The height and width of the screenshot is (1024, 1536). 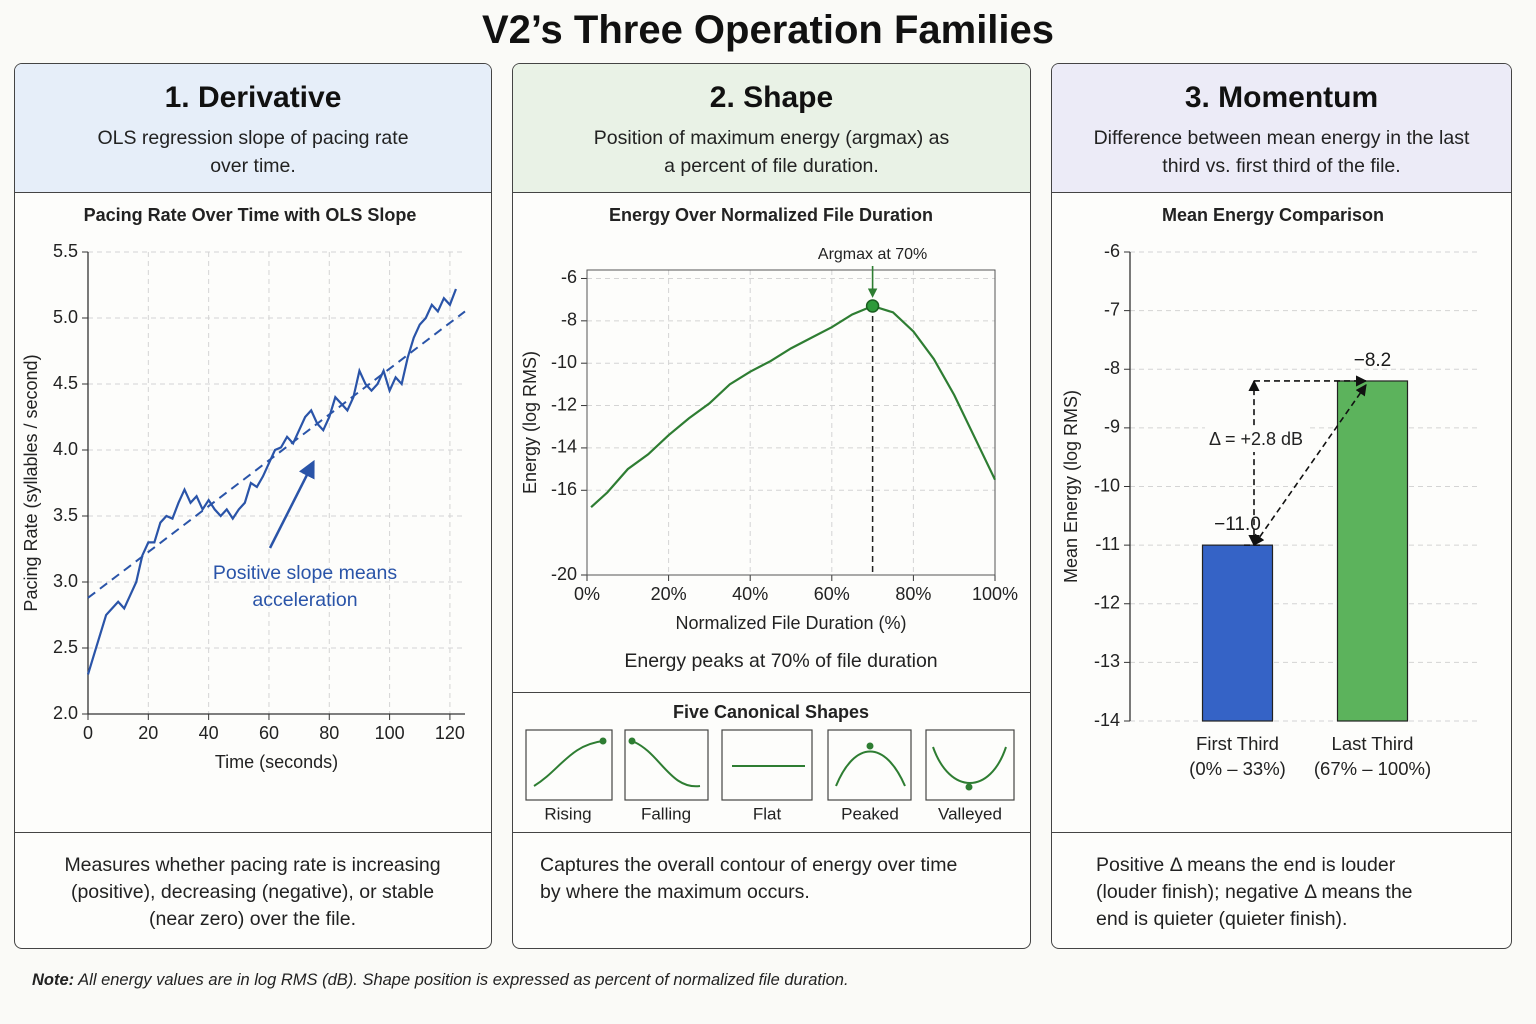 What do you see at coordinates (1071, 486) in the screenshot?
I see `y-axis-label: Mean Energy (log RMS)` at bounding box center [1071, 486].